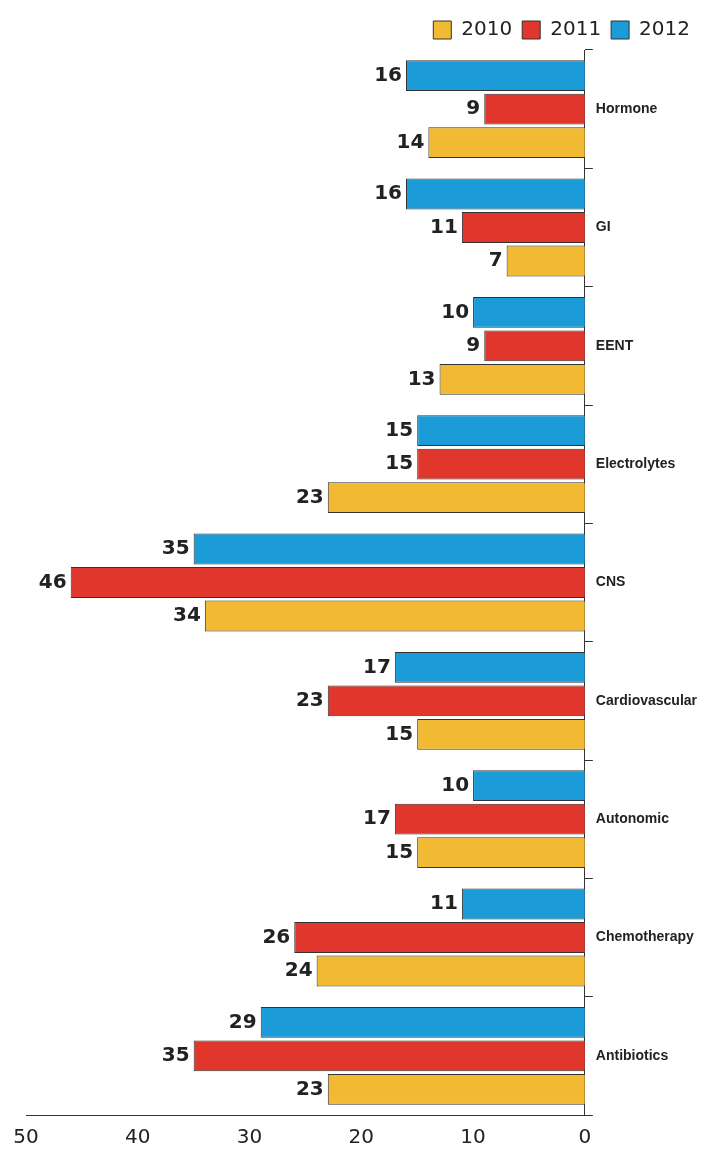 The image size is (710, 1163). I want to click on y-tick-label: Chemotherapy, so click(645, 936).